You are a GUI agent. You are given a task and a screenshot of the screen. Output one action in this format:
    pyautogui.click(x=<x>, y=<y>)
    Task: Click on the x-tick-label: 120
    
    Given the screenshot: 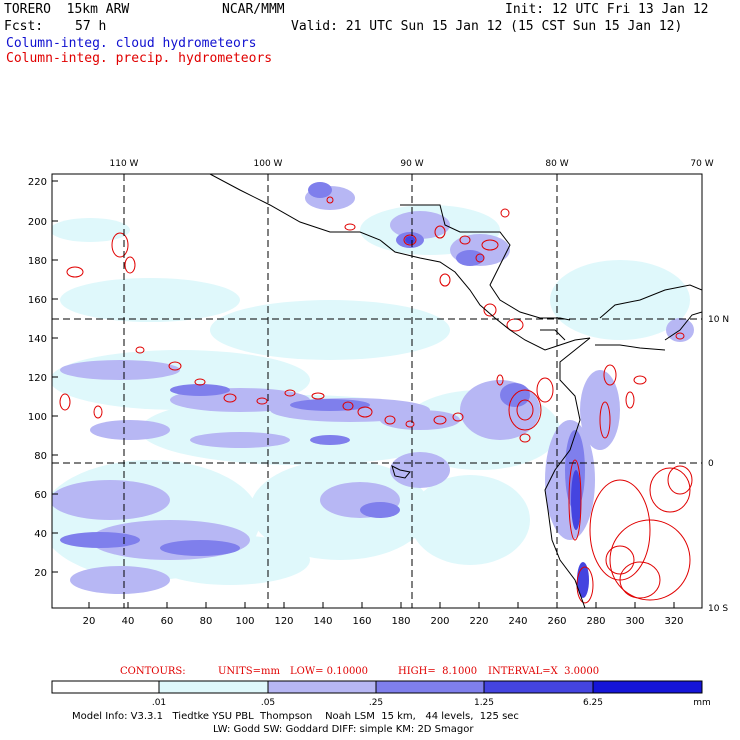 What is the action you would take?
    pyautogui.click(x=283, y=621)
    